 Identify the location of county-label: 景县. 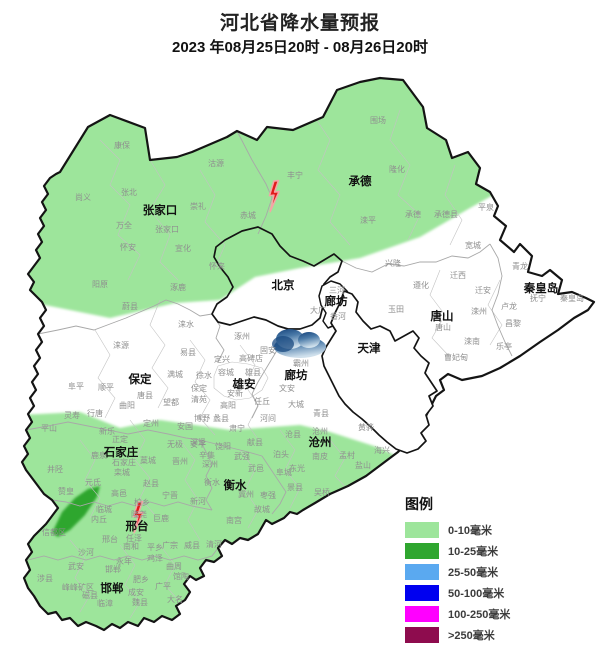
(295, 487).